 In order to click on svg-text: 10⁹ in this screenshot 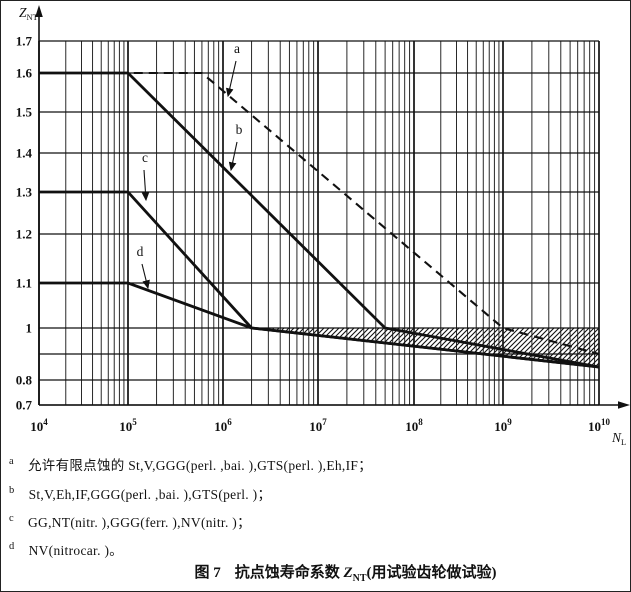, I will do `click(503, 425)`.